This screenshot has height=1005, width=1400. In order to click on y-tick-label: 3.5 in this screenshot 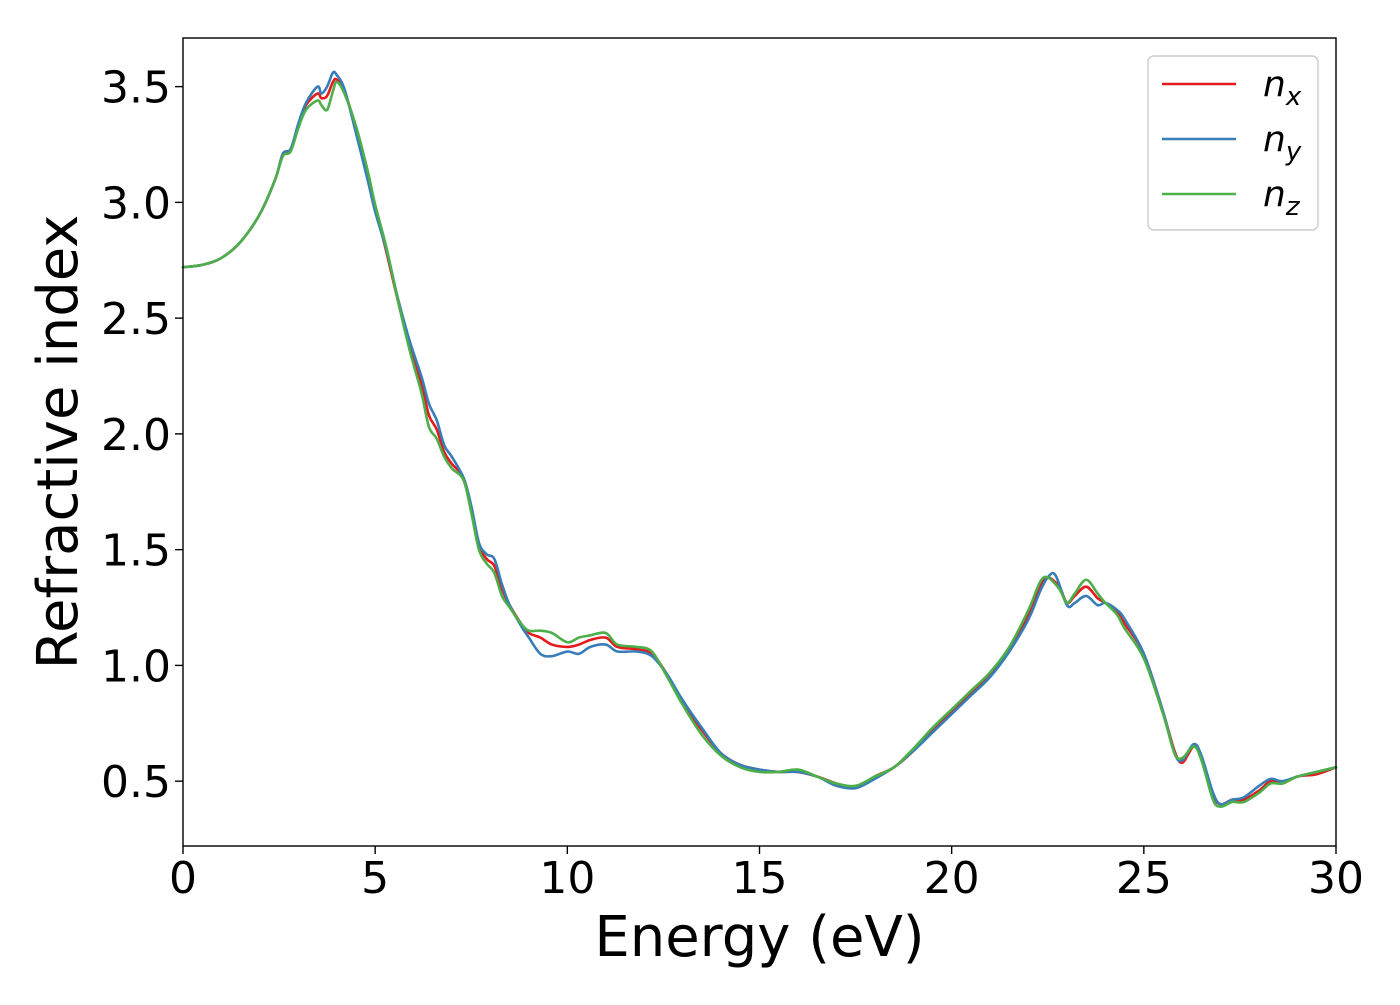, I will do `click(136, 88)`.